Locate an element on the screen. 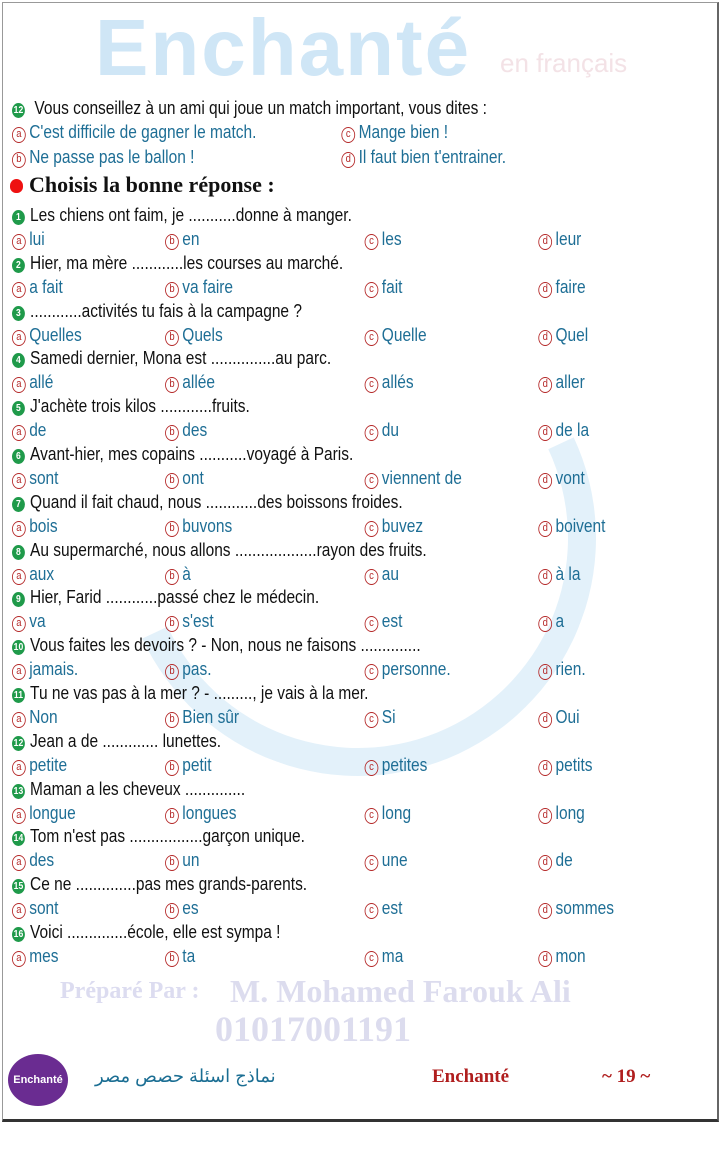 The image size is (720, 1152). option-c: c Quelle is located at coordinates (395, 335).